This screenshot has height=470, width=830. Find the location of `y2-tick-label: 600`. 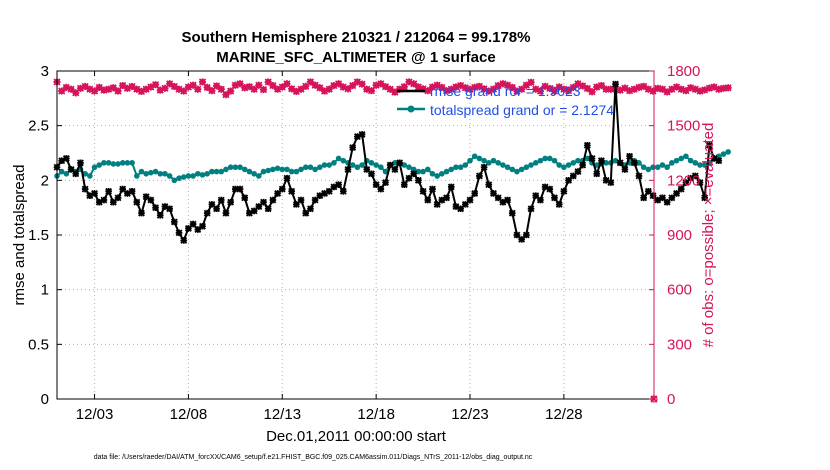

y2-tick-label: 600 is located at coordinates (679, 290).